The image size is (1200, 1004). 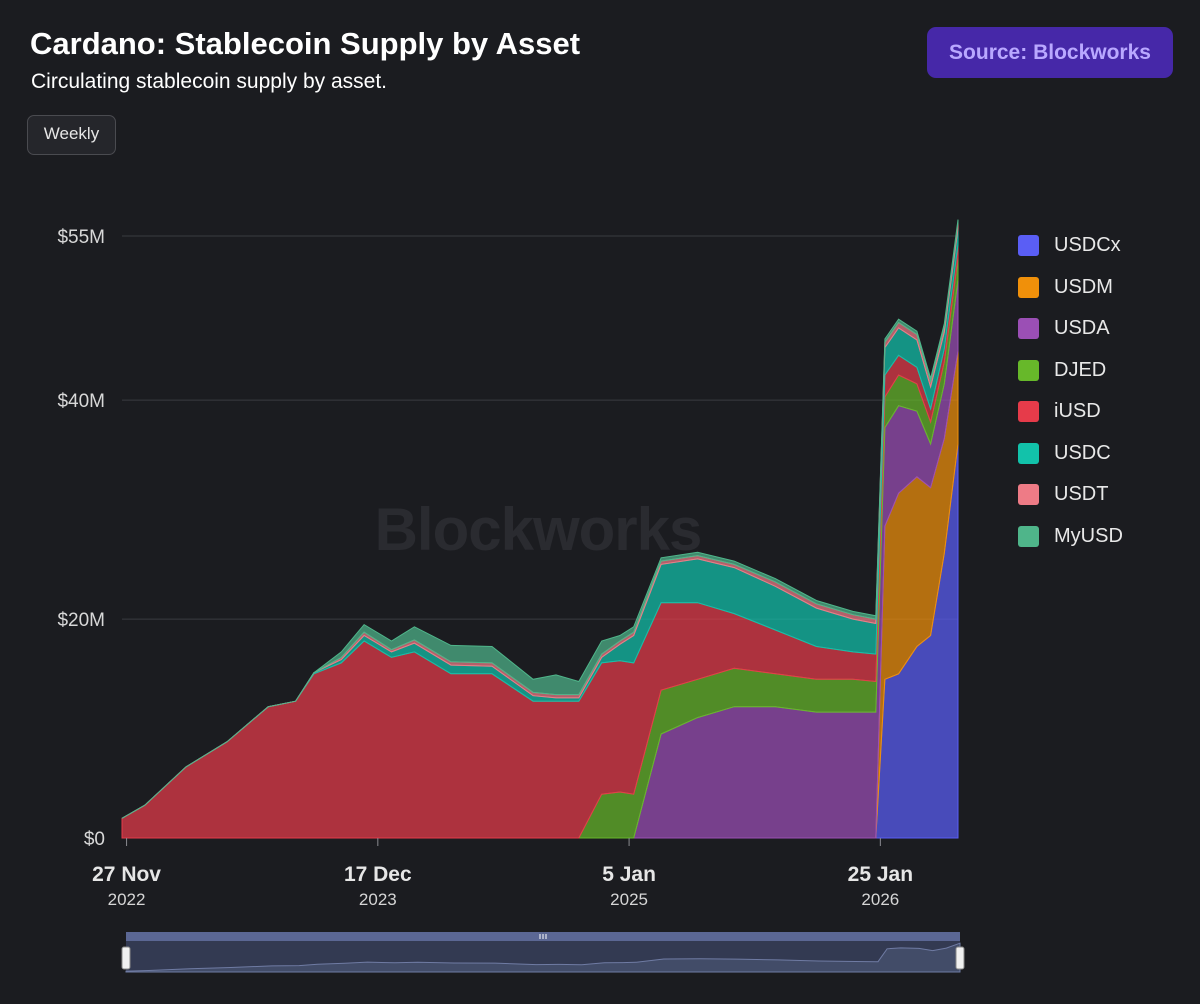 What do you see at coordinates (81, 538) in the screenshot?
I see `y-axis: $0 $20M $40M $55M` at bounding box center [81, 538].